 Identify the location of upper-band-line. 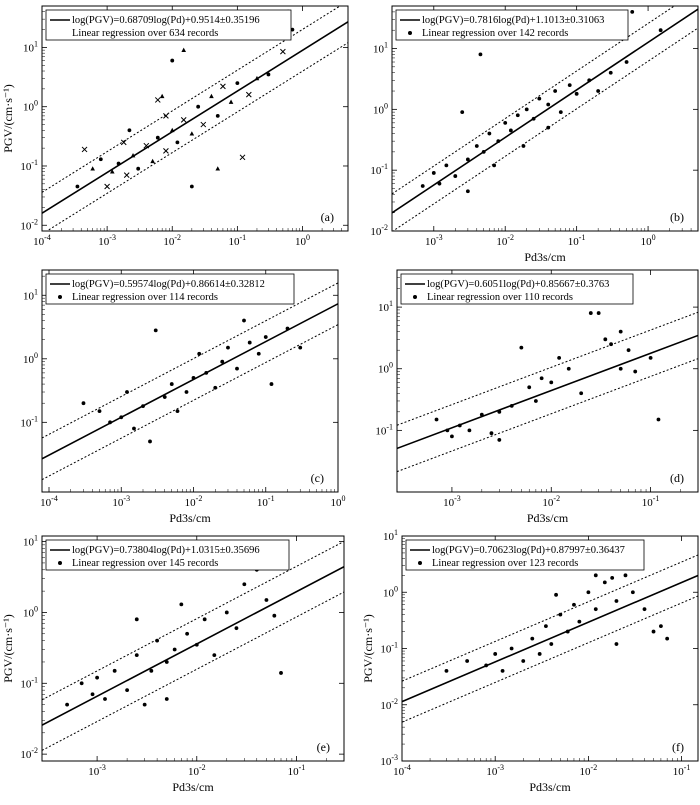
(193, 620).